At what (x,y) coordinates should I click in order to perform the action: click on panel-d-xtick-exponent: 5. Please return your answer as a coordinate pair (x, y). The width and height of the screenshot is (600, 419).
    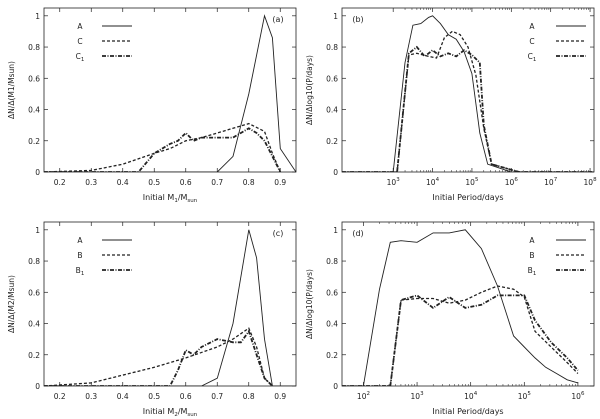
    Looking at the image, I should click on (529, 394).